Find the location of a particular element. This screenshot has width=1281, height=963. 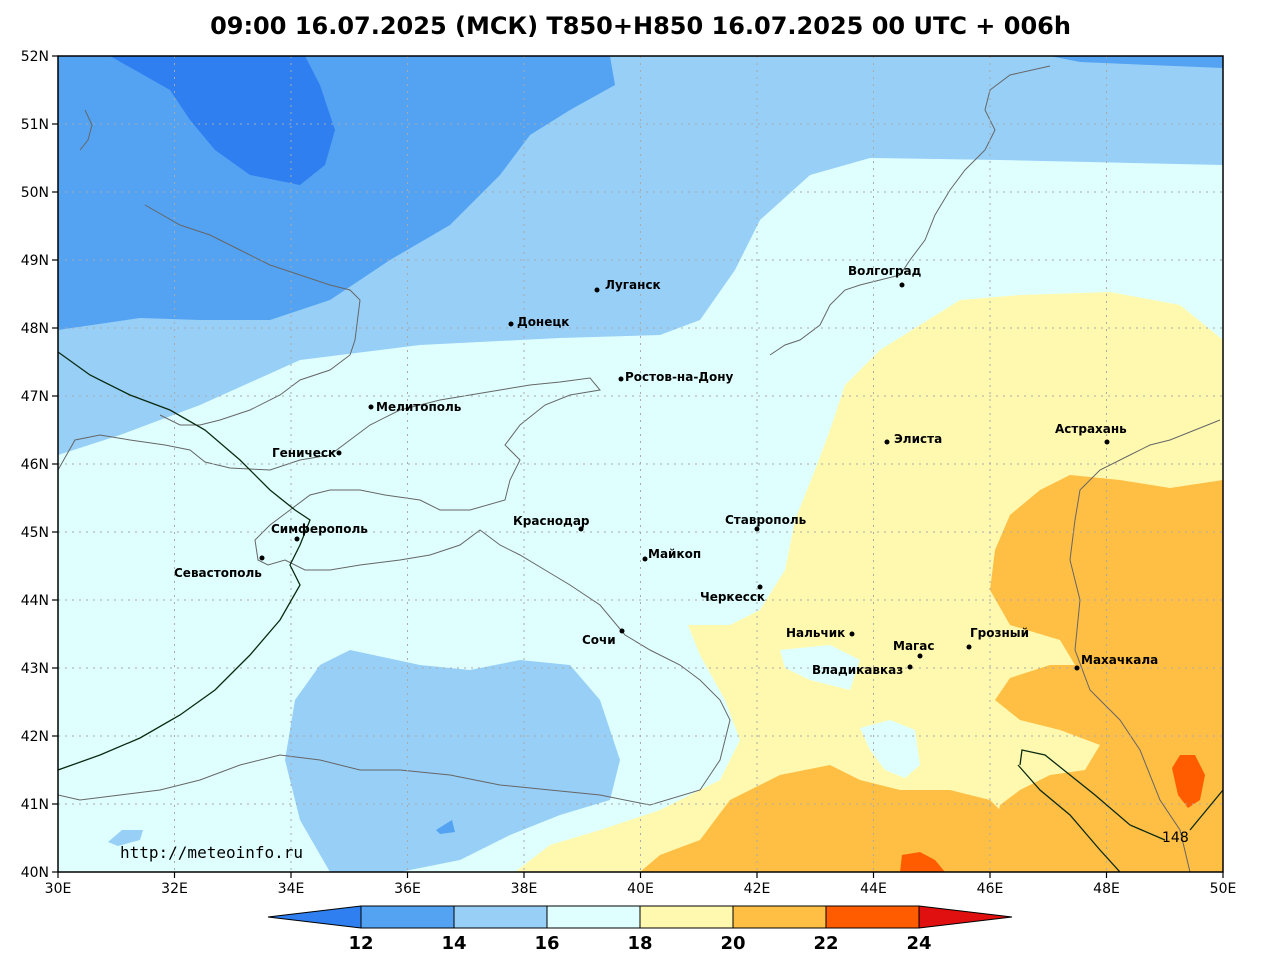

y-tick-label: 52N is located at coordinates (35, 57).